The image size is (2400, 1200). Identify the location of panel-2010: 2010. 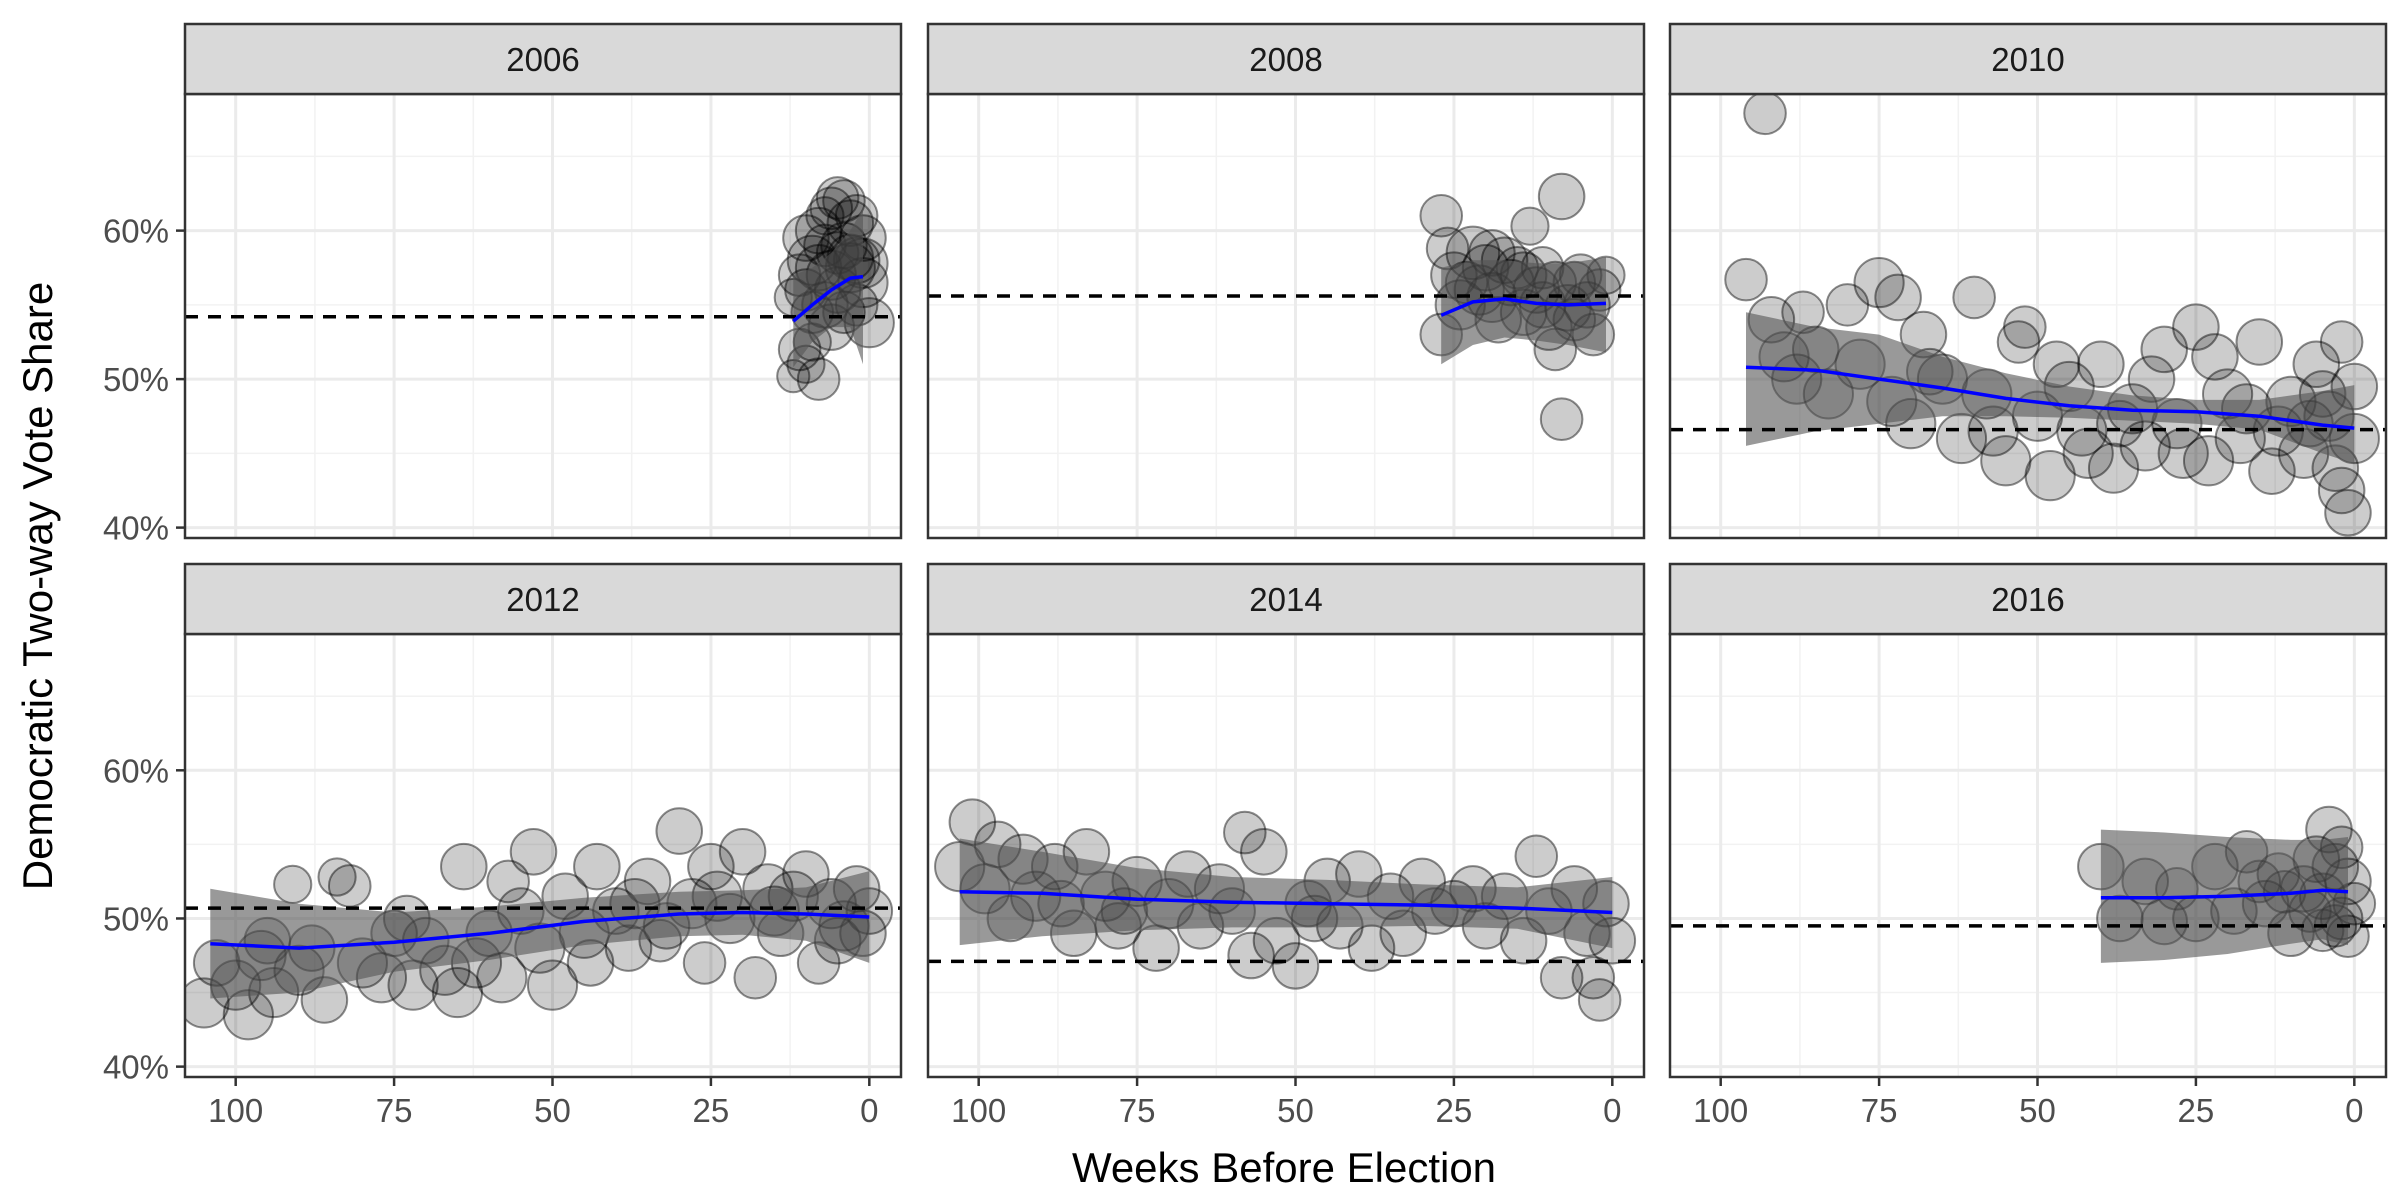
(2028, 281).